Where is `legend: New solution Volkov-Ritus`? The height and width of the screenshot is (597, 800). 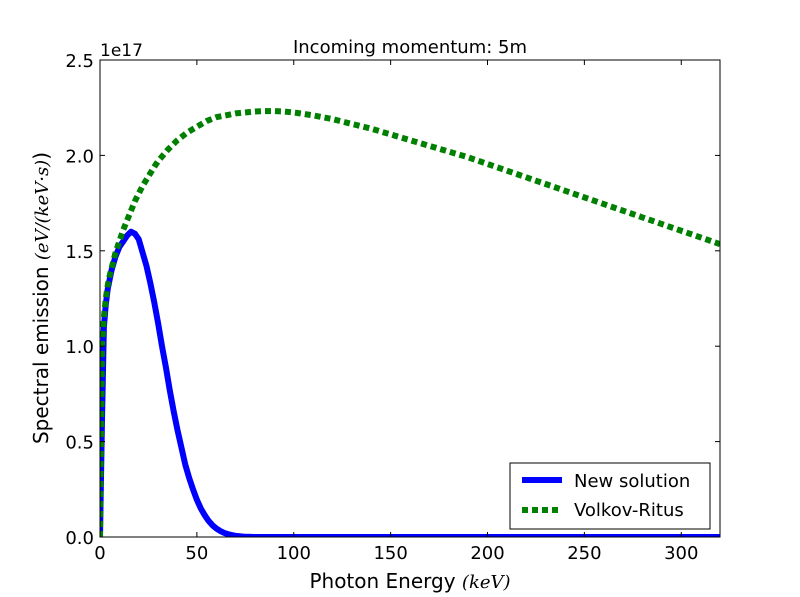
legend: New solution Volkov-Ritus is located at coordinates (610, 496).